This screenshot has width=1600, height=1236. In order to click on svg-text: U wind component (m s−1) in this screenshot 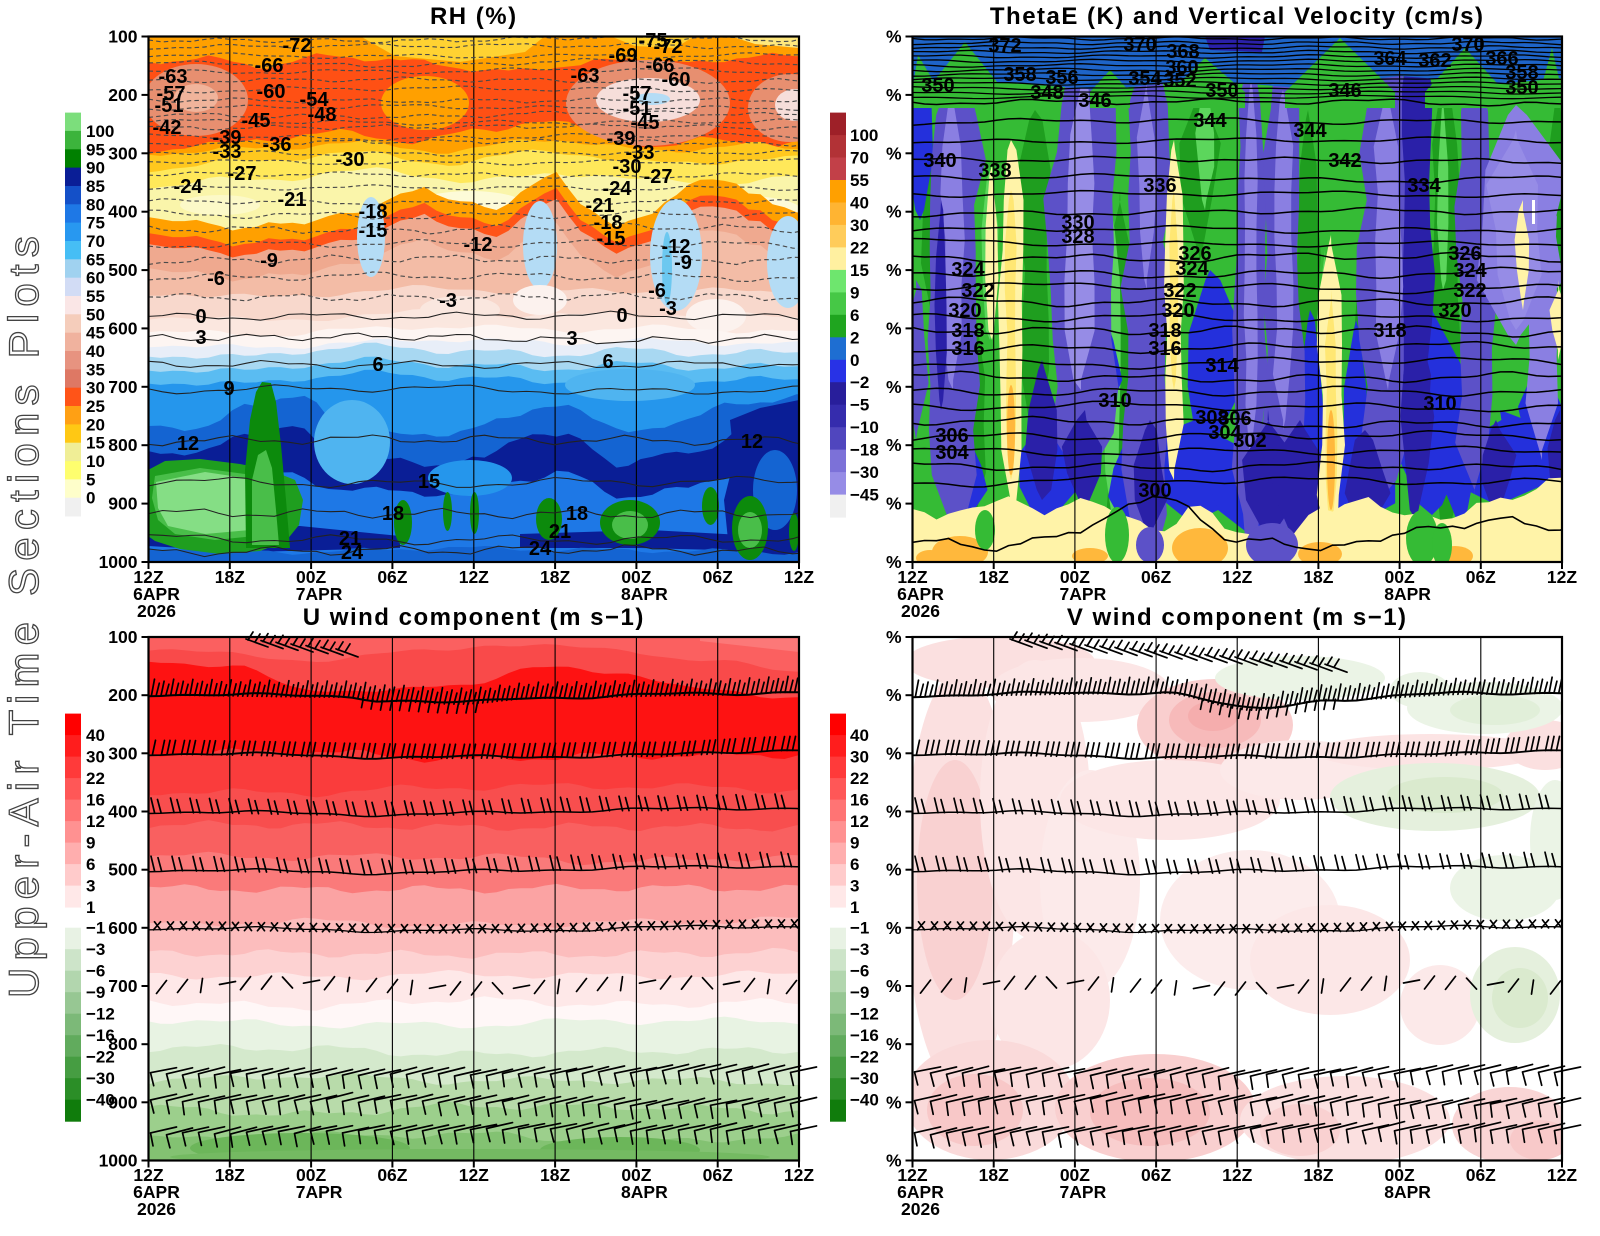, I will do `click(474, 617)`.